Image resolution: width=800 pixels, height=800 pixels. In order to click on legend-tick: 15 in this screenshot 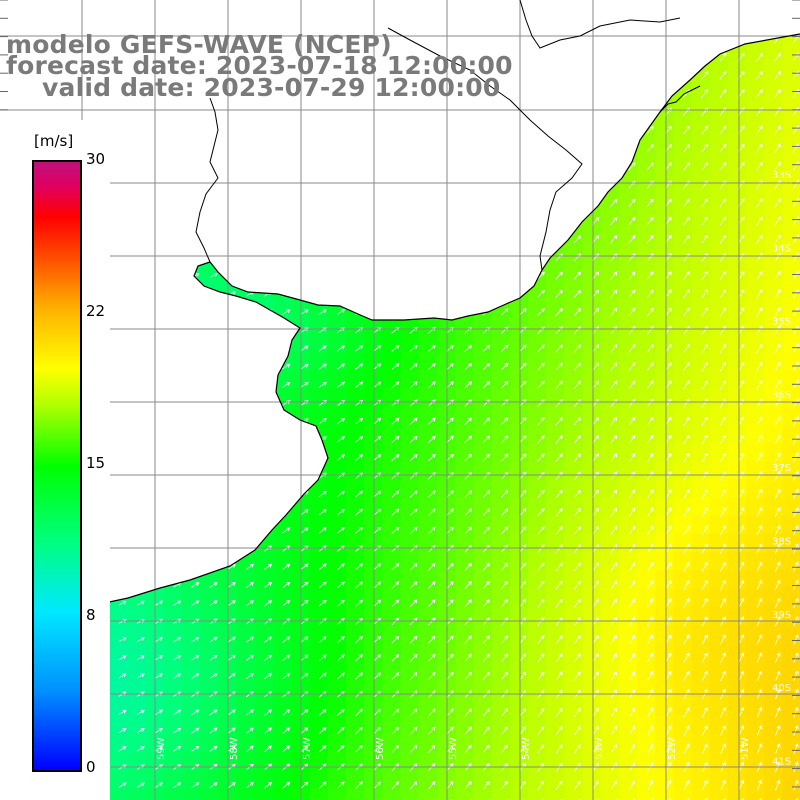, I will do `click(96, 463)`.